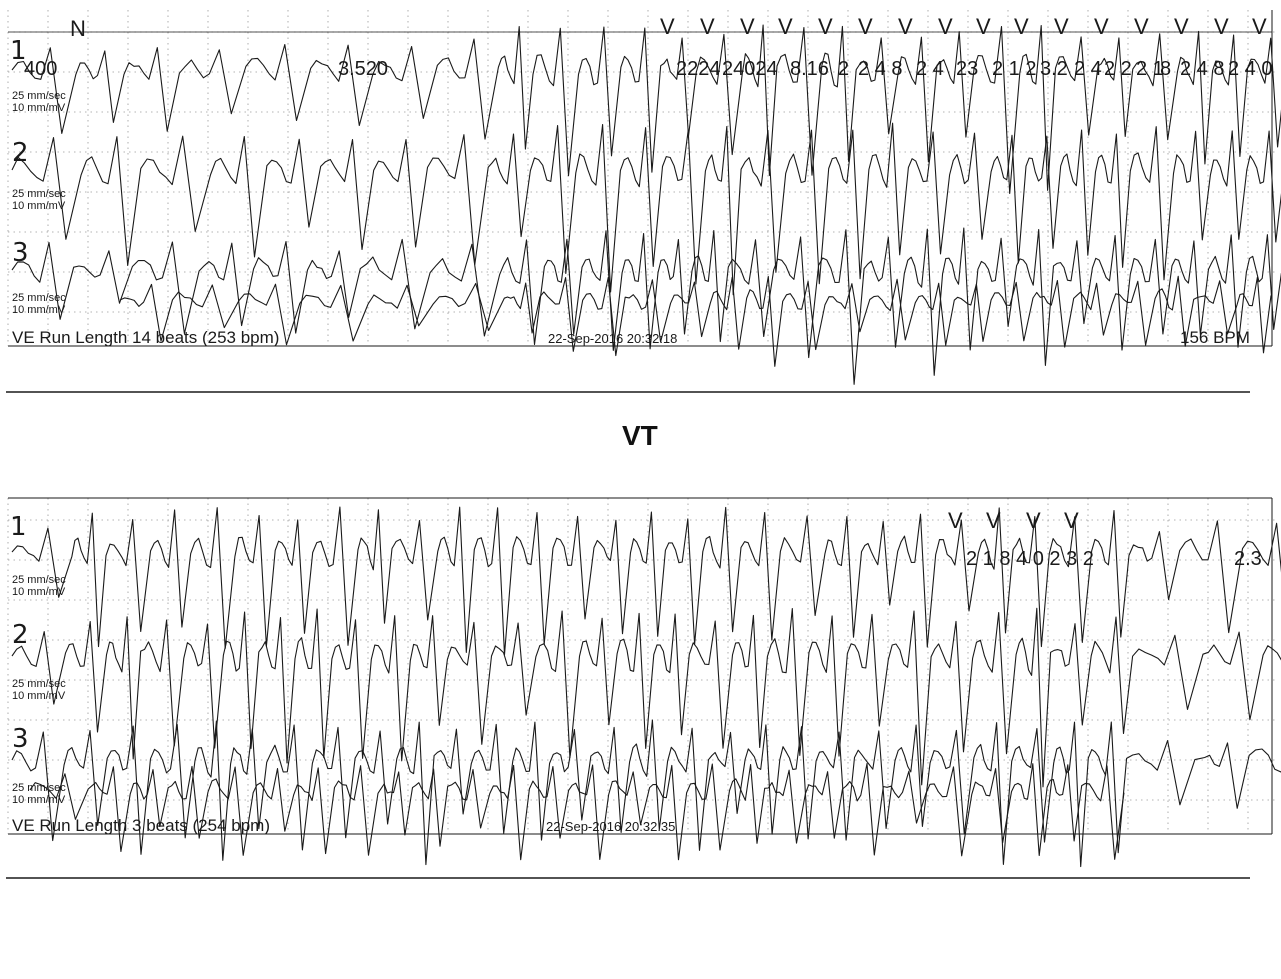  I want to click on run-length-caption: VE Run Length 14 beats (253 bpm), so click(146, 337).